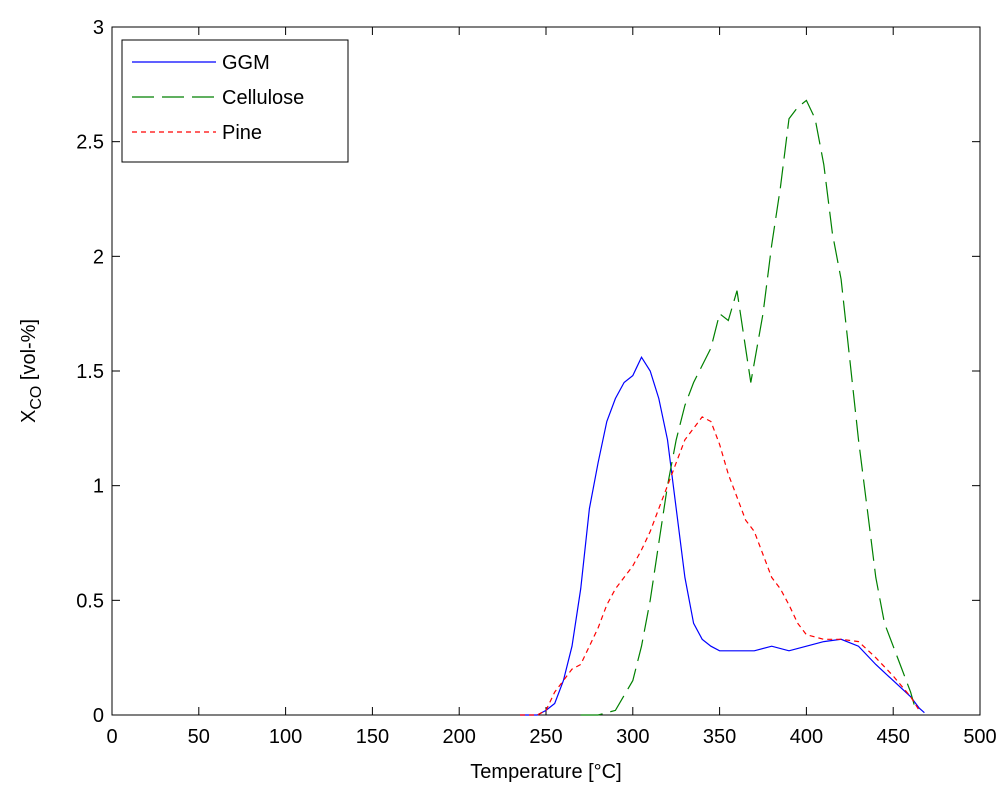 The width and height of the screenshot is (1008, 785). What do you see at coordinates (545, 772) in the screenshot?
I see `x-axis-label: Temperature [°C]` at bounding box center [545, 772].